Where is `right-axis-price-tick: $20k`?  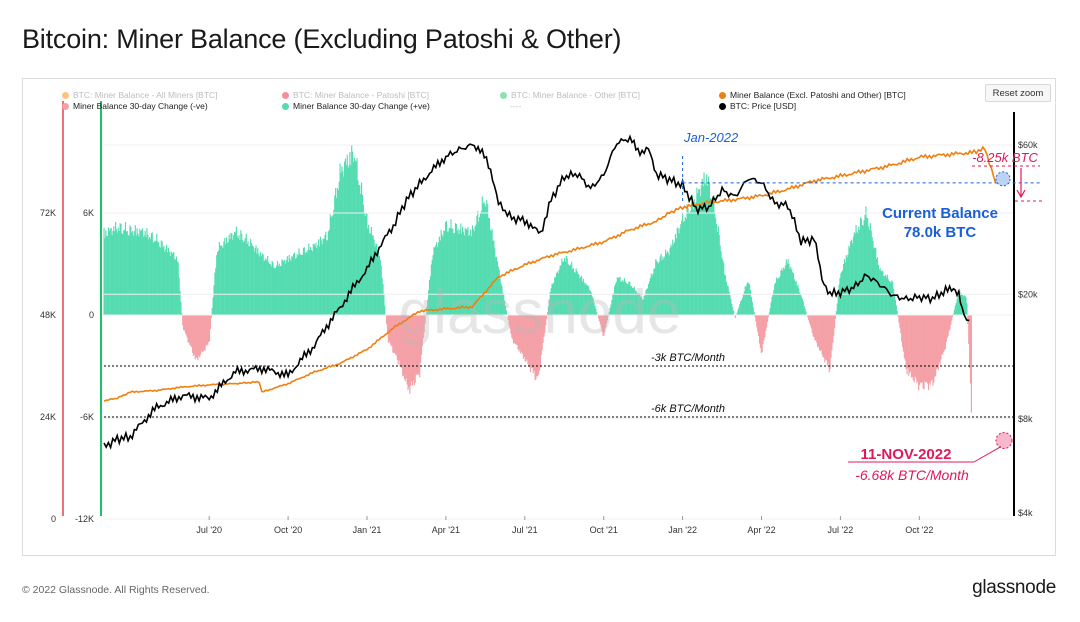 right-axis-price-tick: $20k is located at coordinates (1028, 294).